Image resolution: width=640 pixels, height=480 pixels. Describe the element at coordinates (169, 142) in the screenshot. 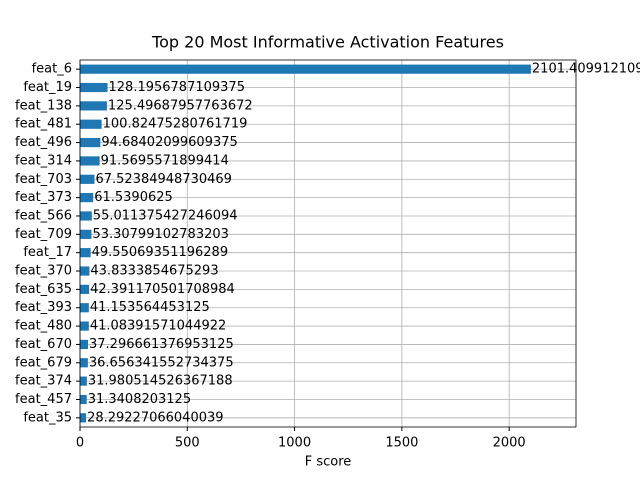

I see `value-label: 94.68402099609375` at that location.